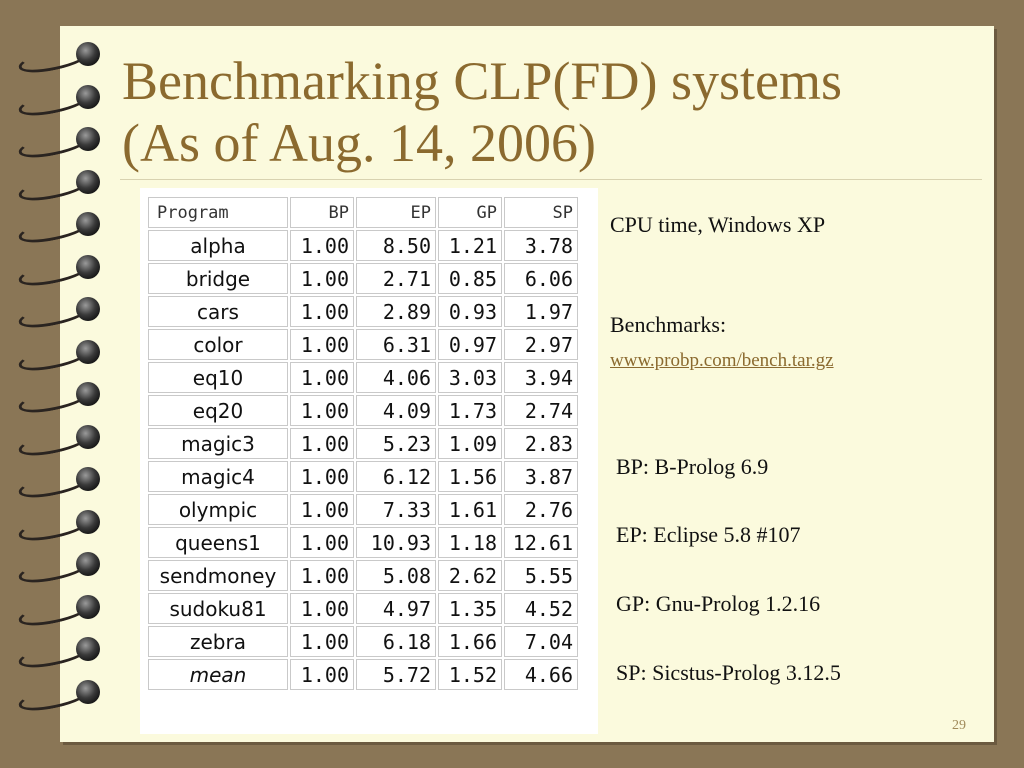 This screenshot has width=1024, height=768. I want to click on table-row: mean 1.00 5.72 1.52 4.66, so click(363, 674).